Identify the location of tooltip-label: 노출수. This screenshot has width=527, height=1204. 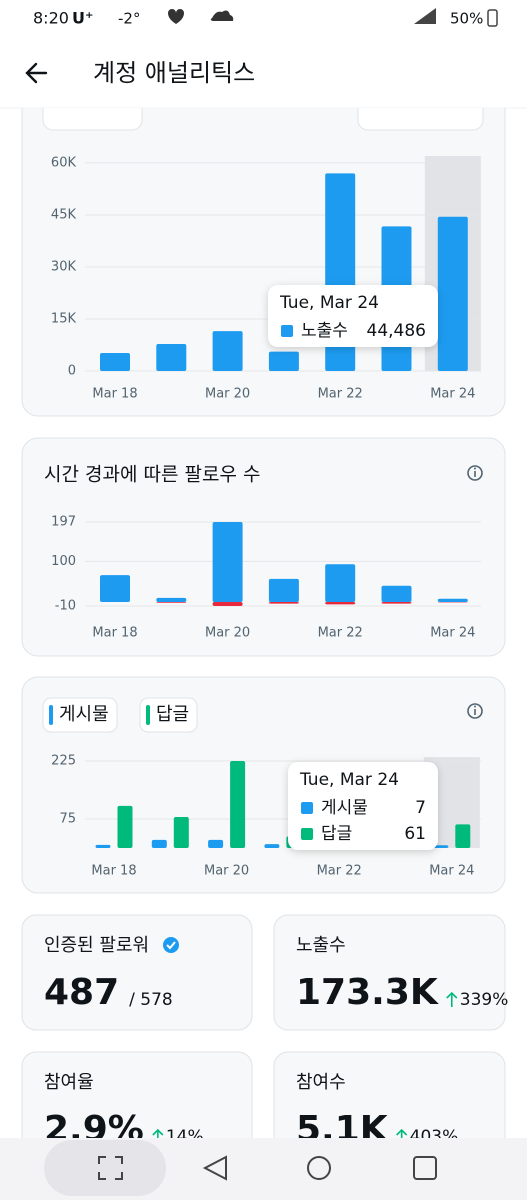
(324, 331).